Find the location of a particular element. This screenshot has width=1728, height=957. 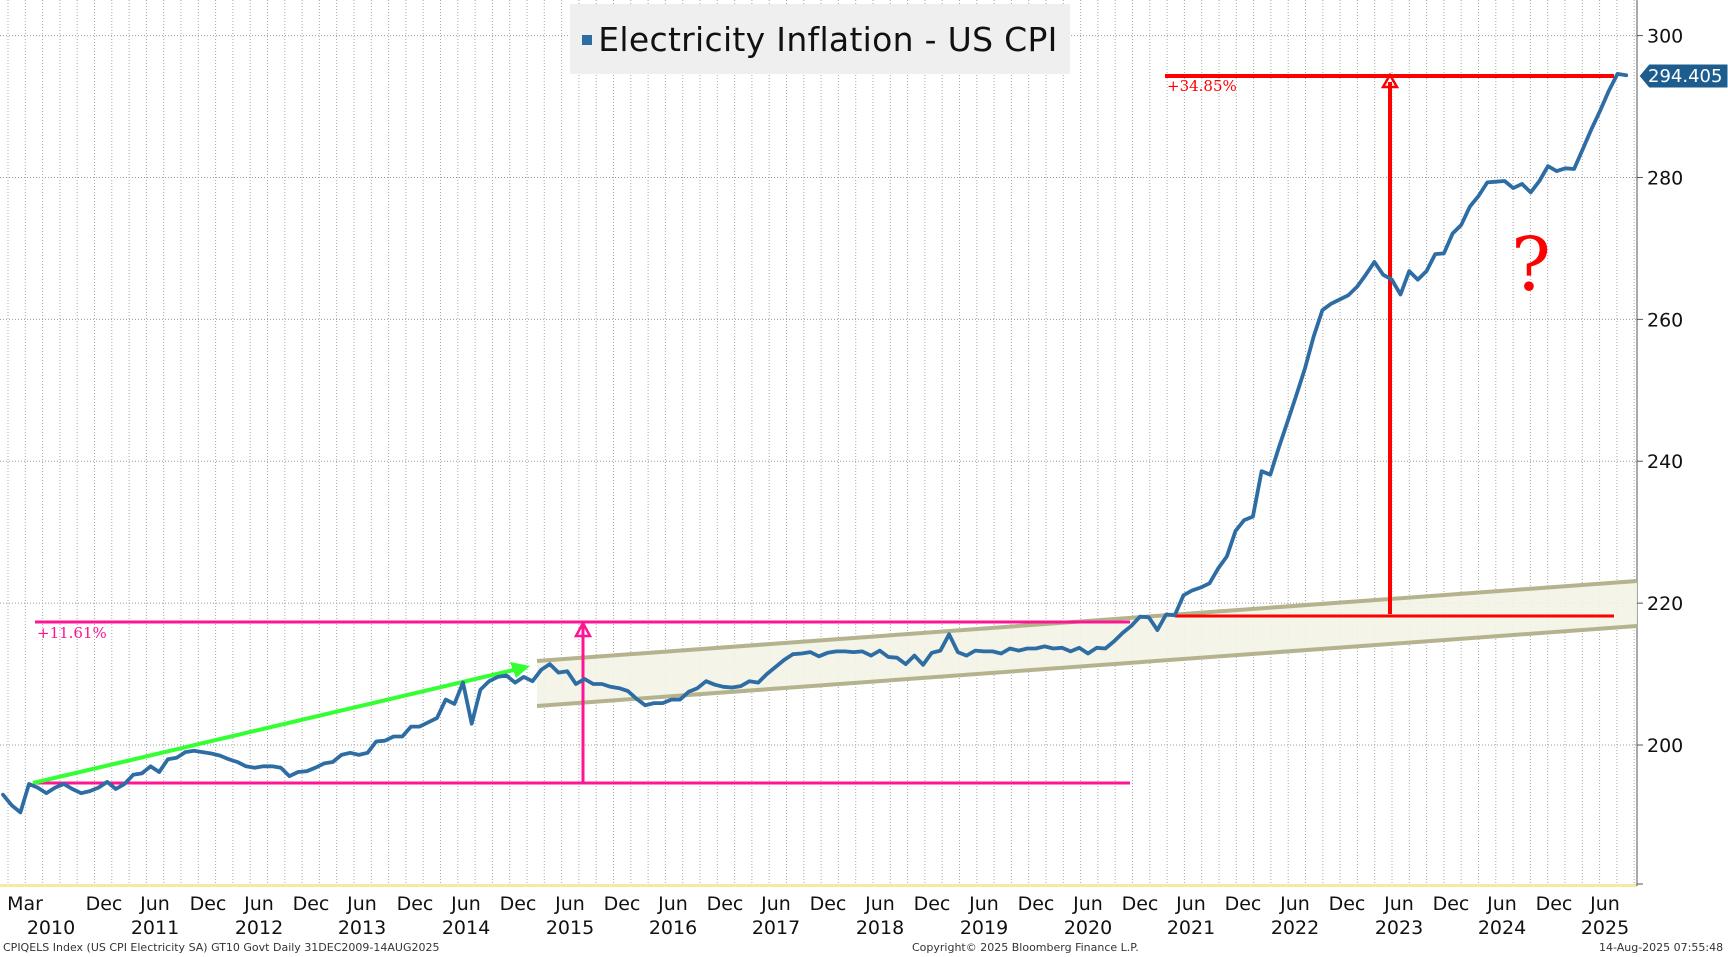

x-year-label: 2017 is located at coordinates (776, 928).